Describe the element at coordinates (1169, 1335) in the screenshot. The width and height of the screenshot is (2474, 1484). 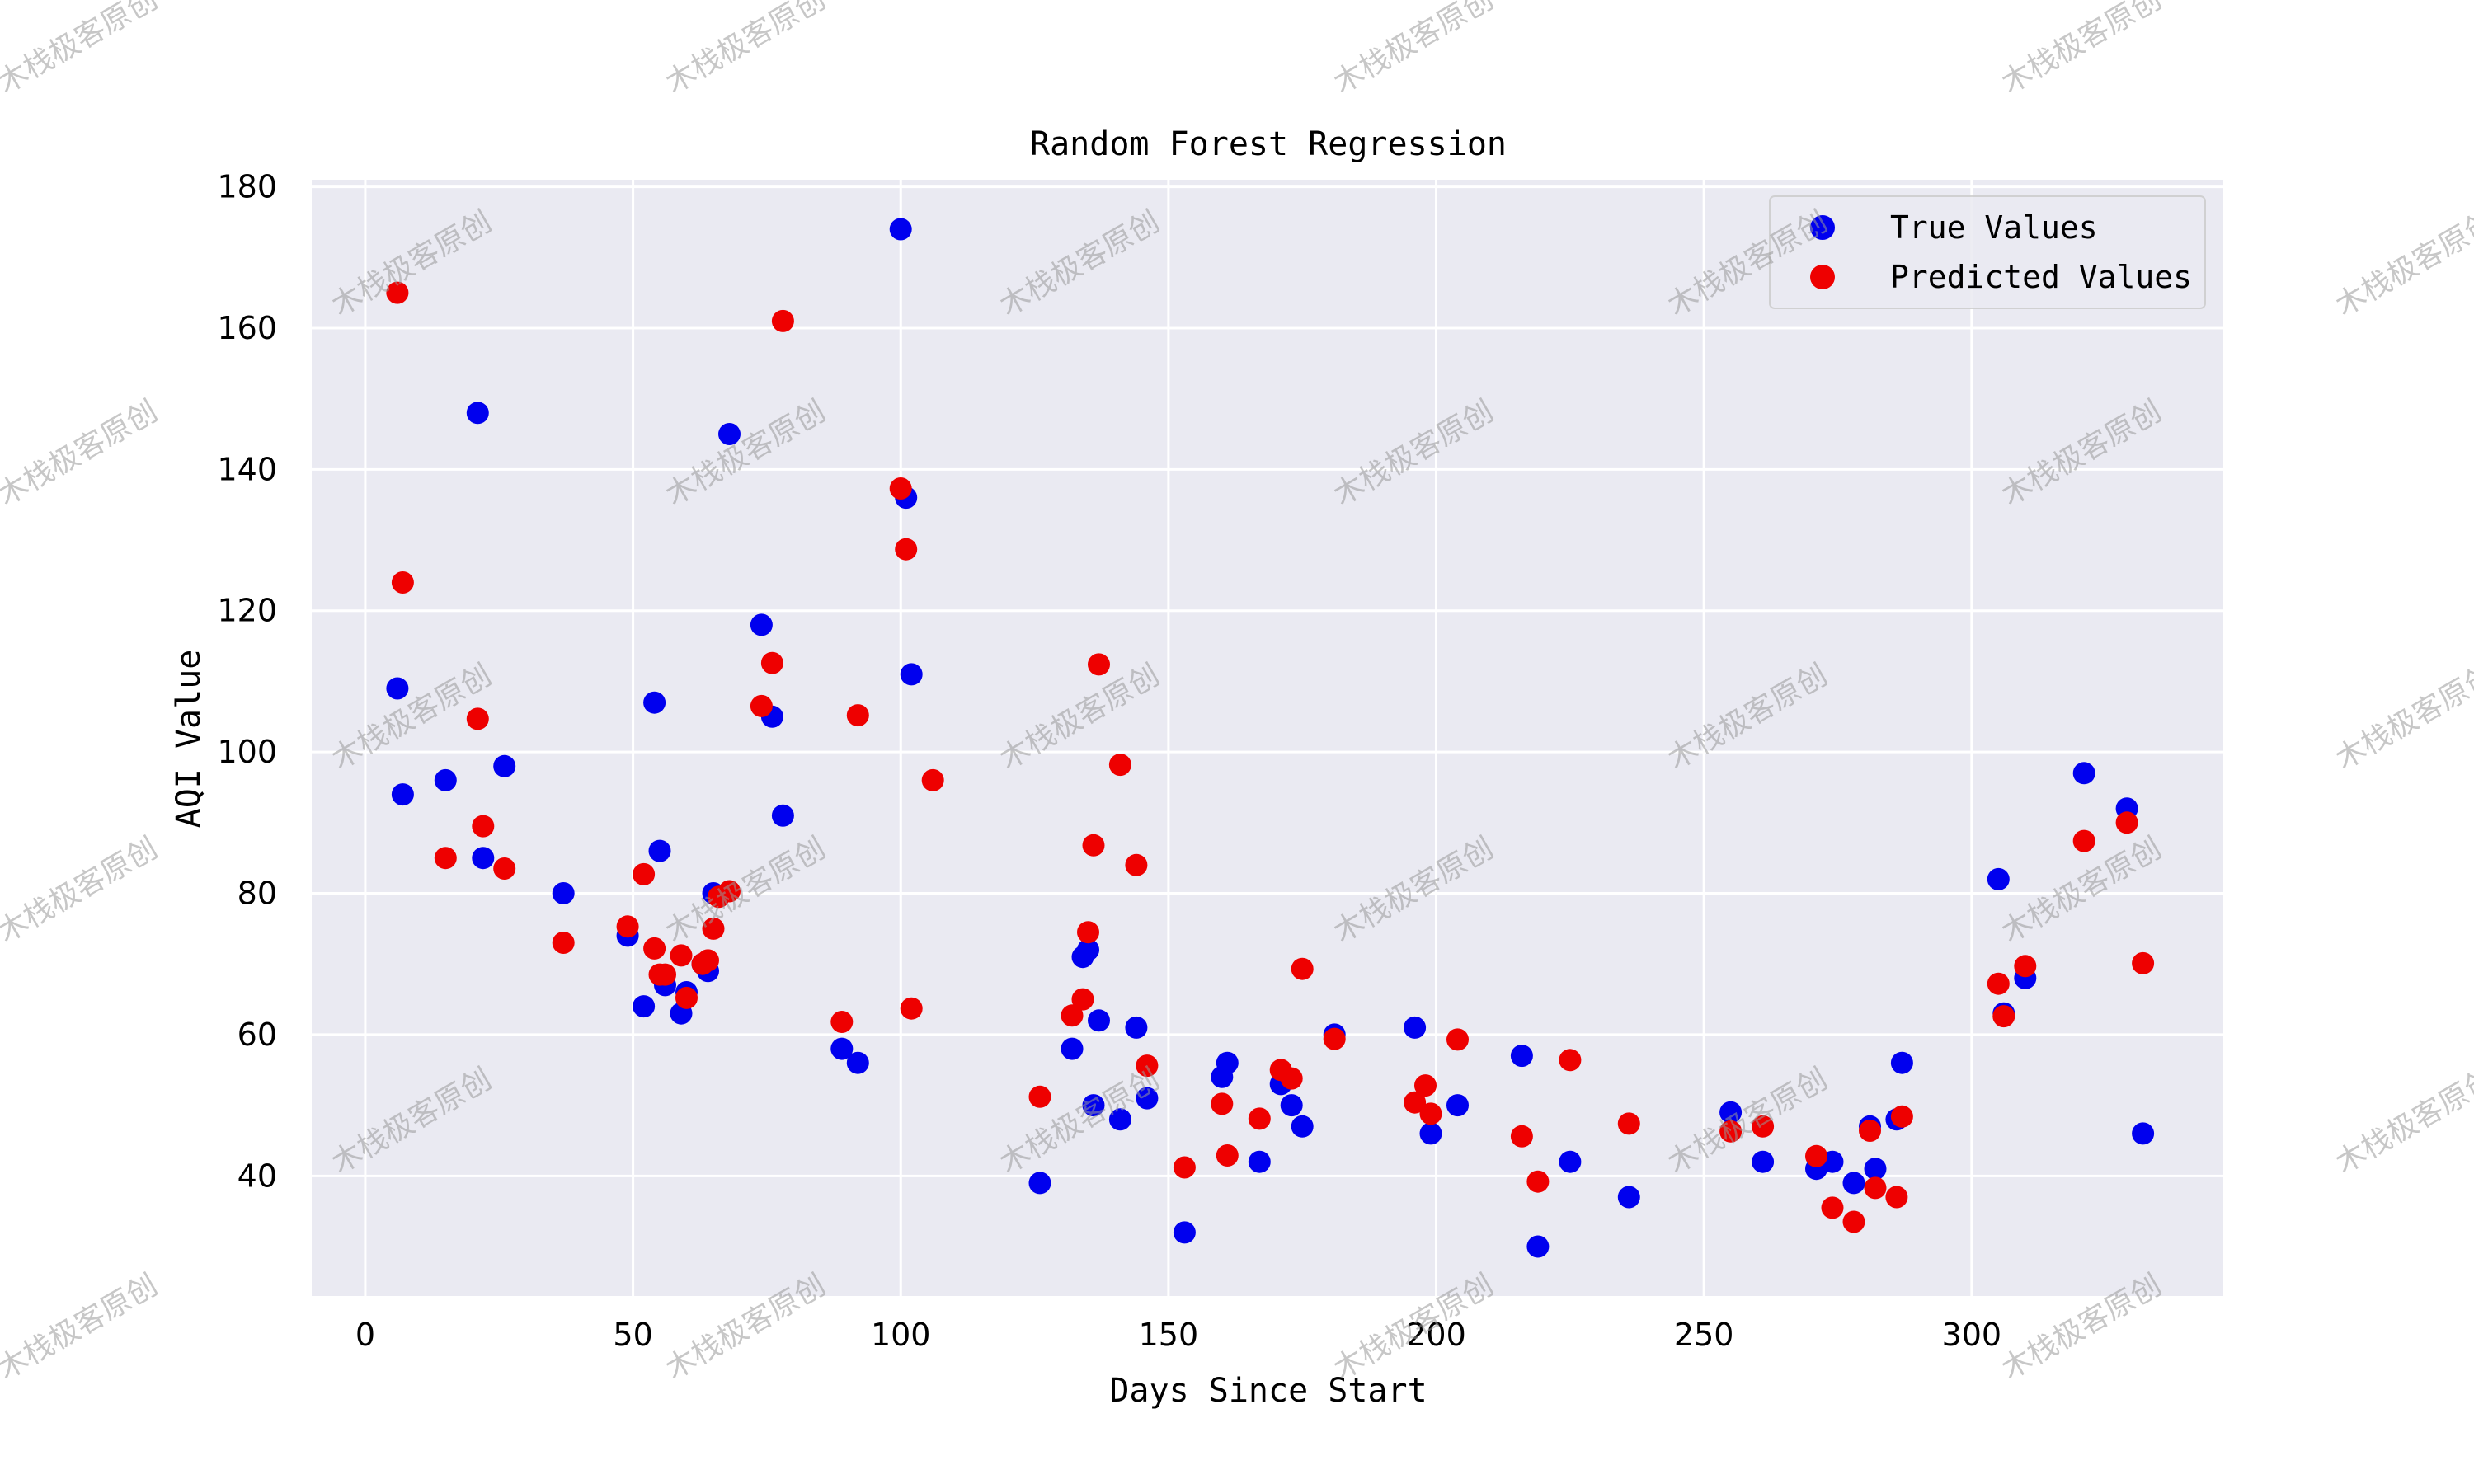
I see `x-tick-label: 150` at that location.